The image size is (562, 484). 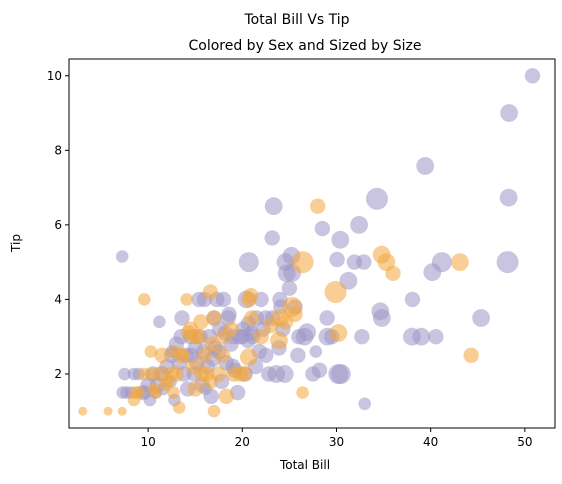 I want to click on y-tick-label: 2, so click(x=58, y=374).